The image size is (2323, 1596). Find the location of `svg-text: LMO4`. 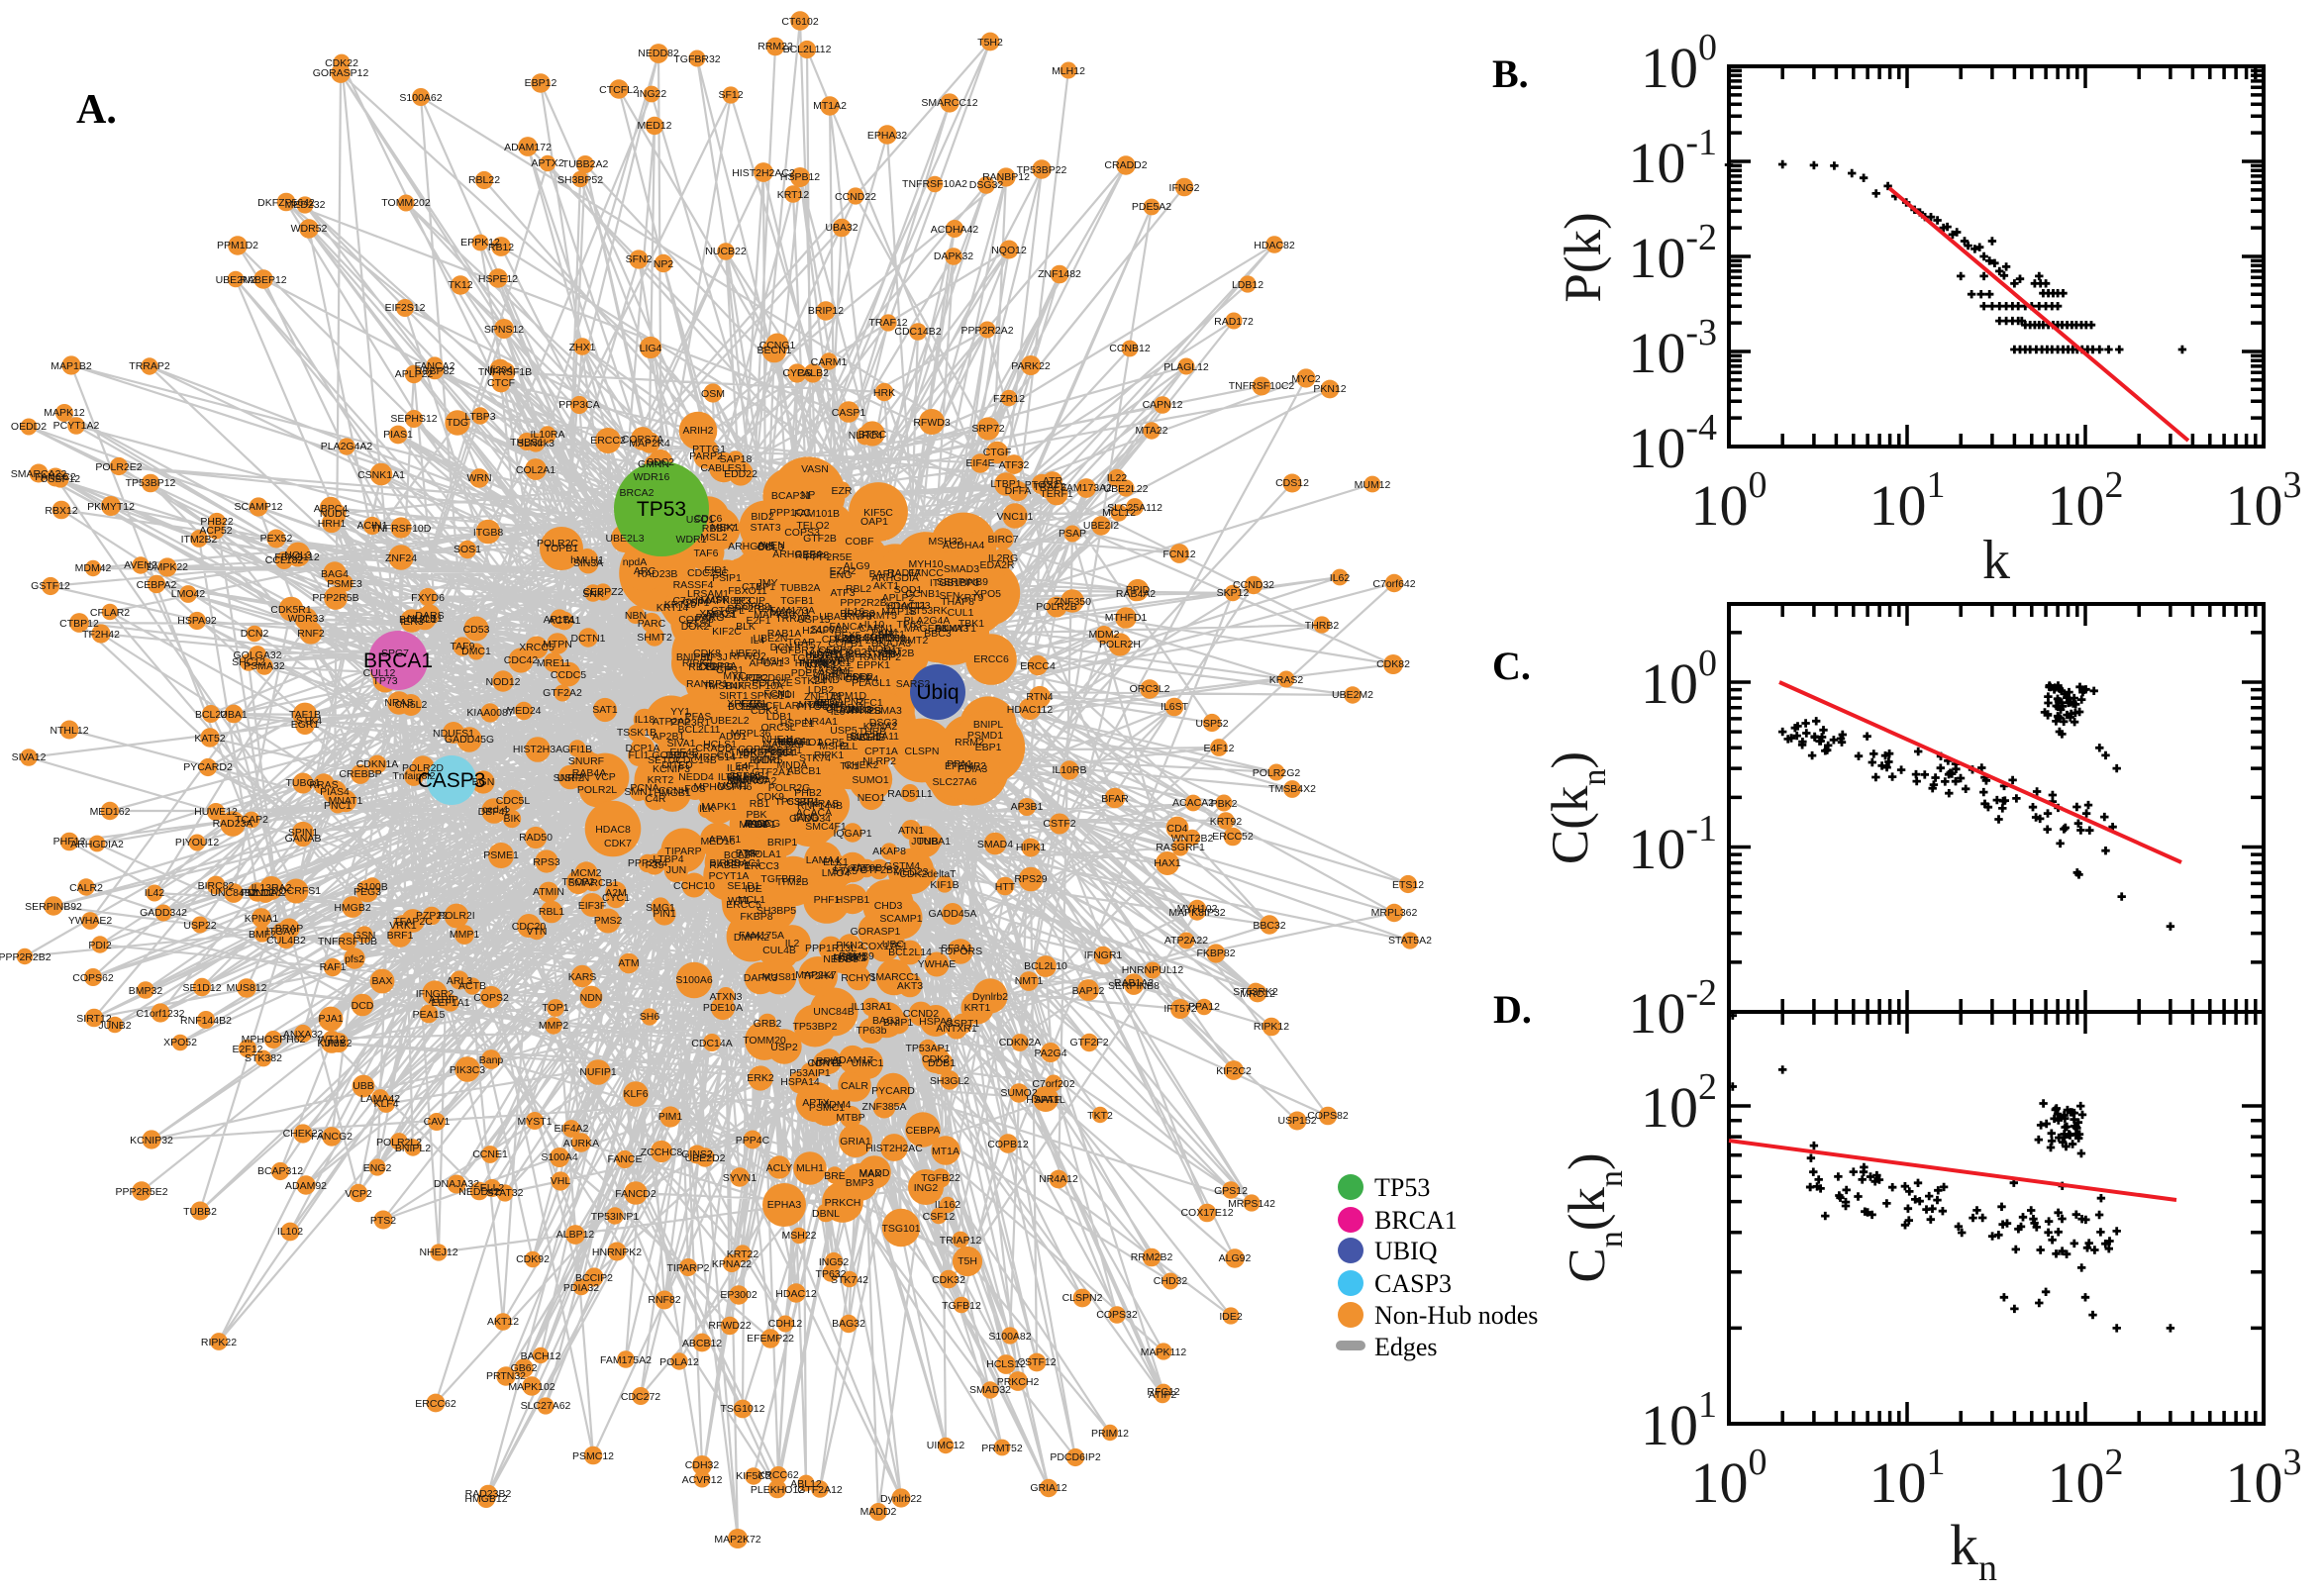

svg-text: LMO4 is located at coordinates (836, 873).